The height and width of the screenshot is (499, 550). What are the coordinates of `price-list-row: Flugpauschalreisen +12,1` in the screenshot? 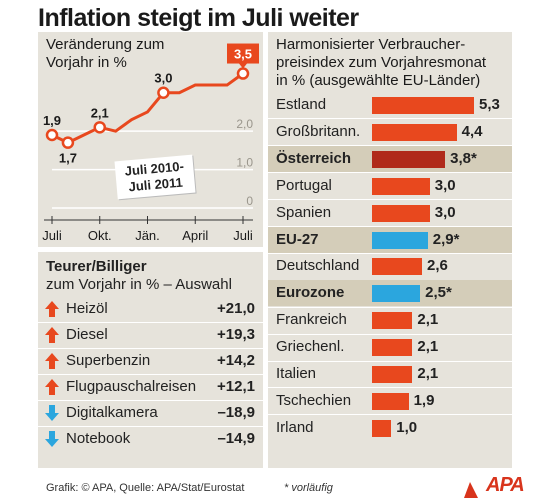 It's located at (150, 387).